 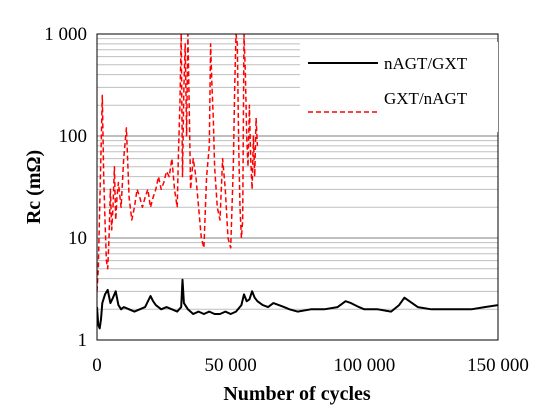 I want to click on y-tick-label: 100, so click(x=73, y=136).